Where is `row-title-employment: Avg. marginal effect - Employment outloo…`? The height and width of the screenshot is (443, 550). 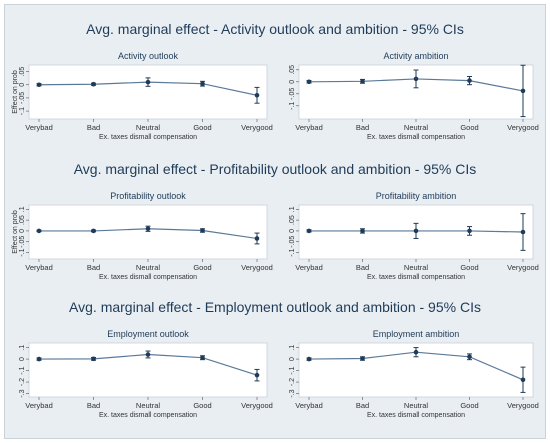
row-title-employment: Avg. marginal effect - Employment outloo… is located at coordinates (275, 307).